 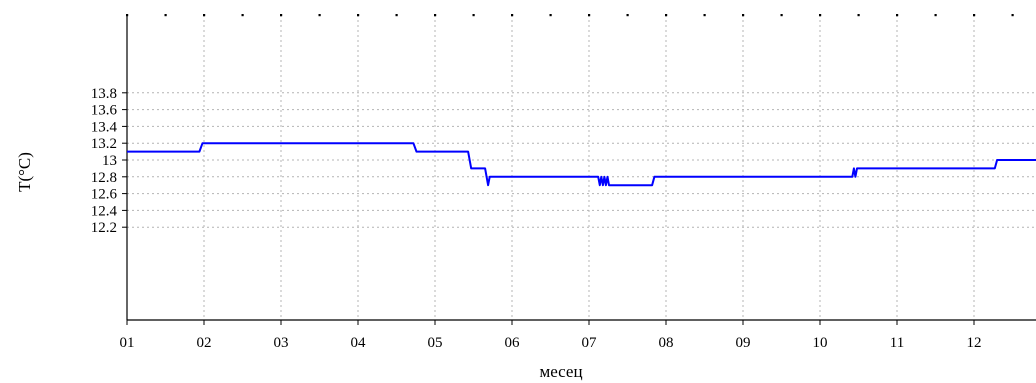 What do you see at coordinates (666, 343) in the screenshot?
I see `x-tick-label: 08` at bounding box center [666, 343].